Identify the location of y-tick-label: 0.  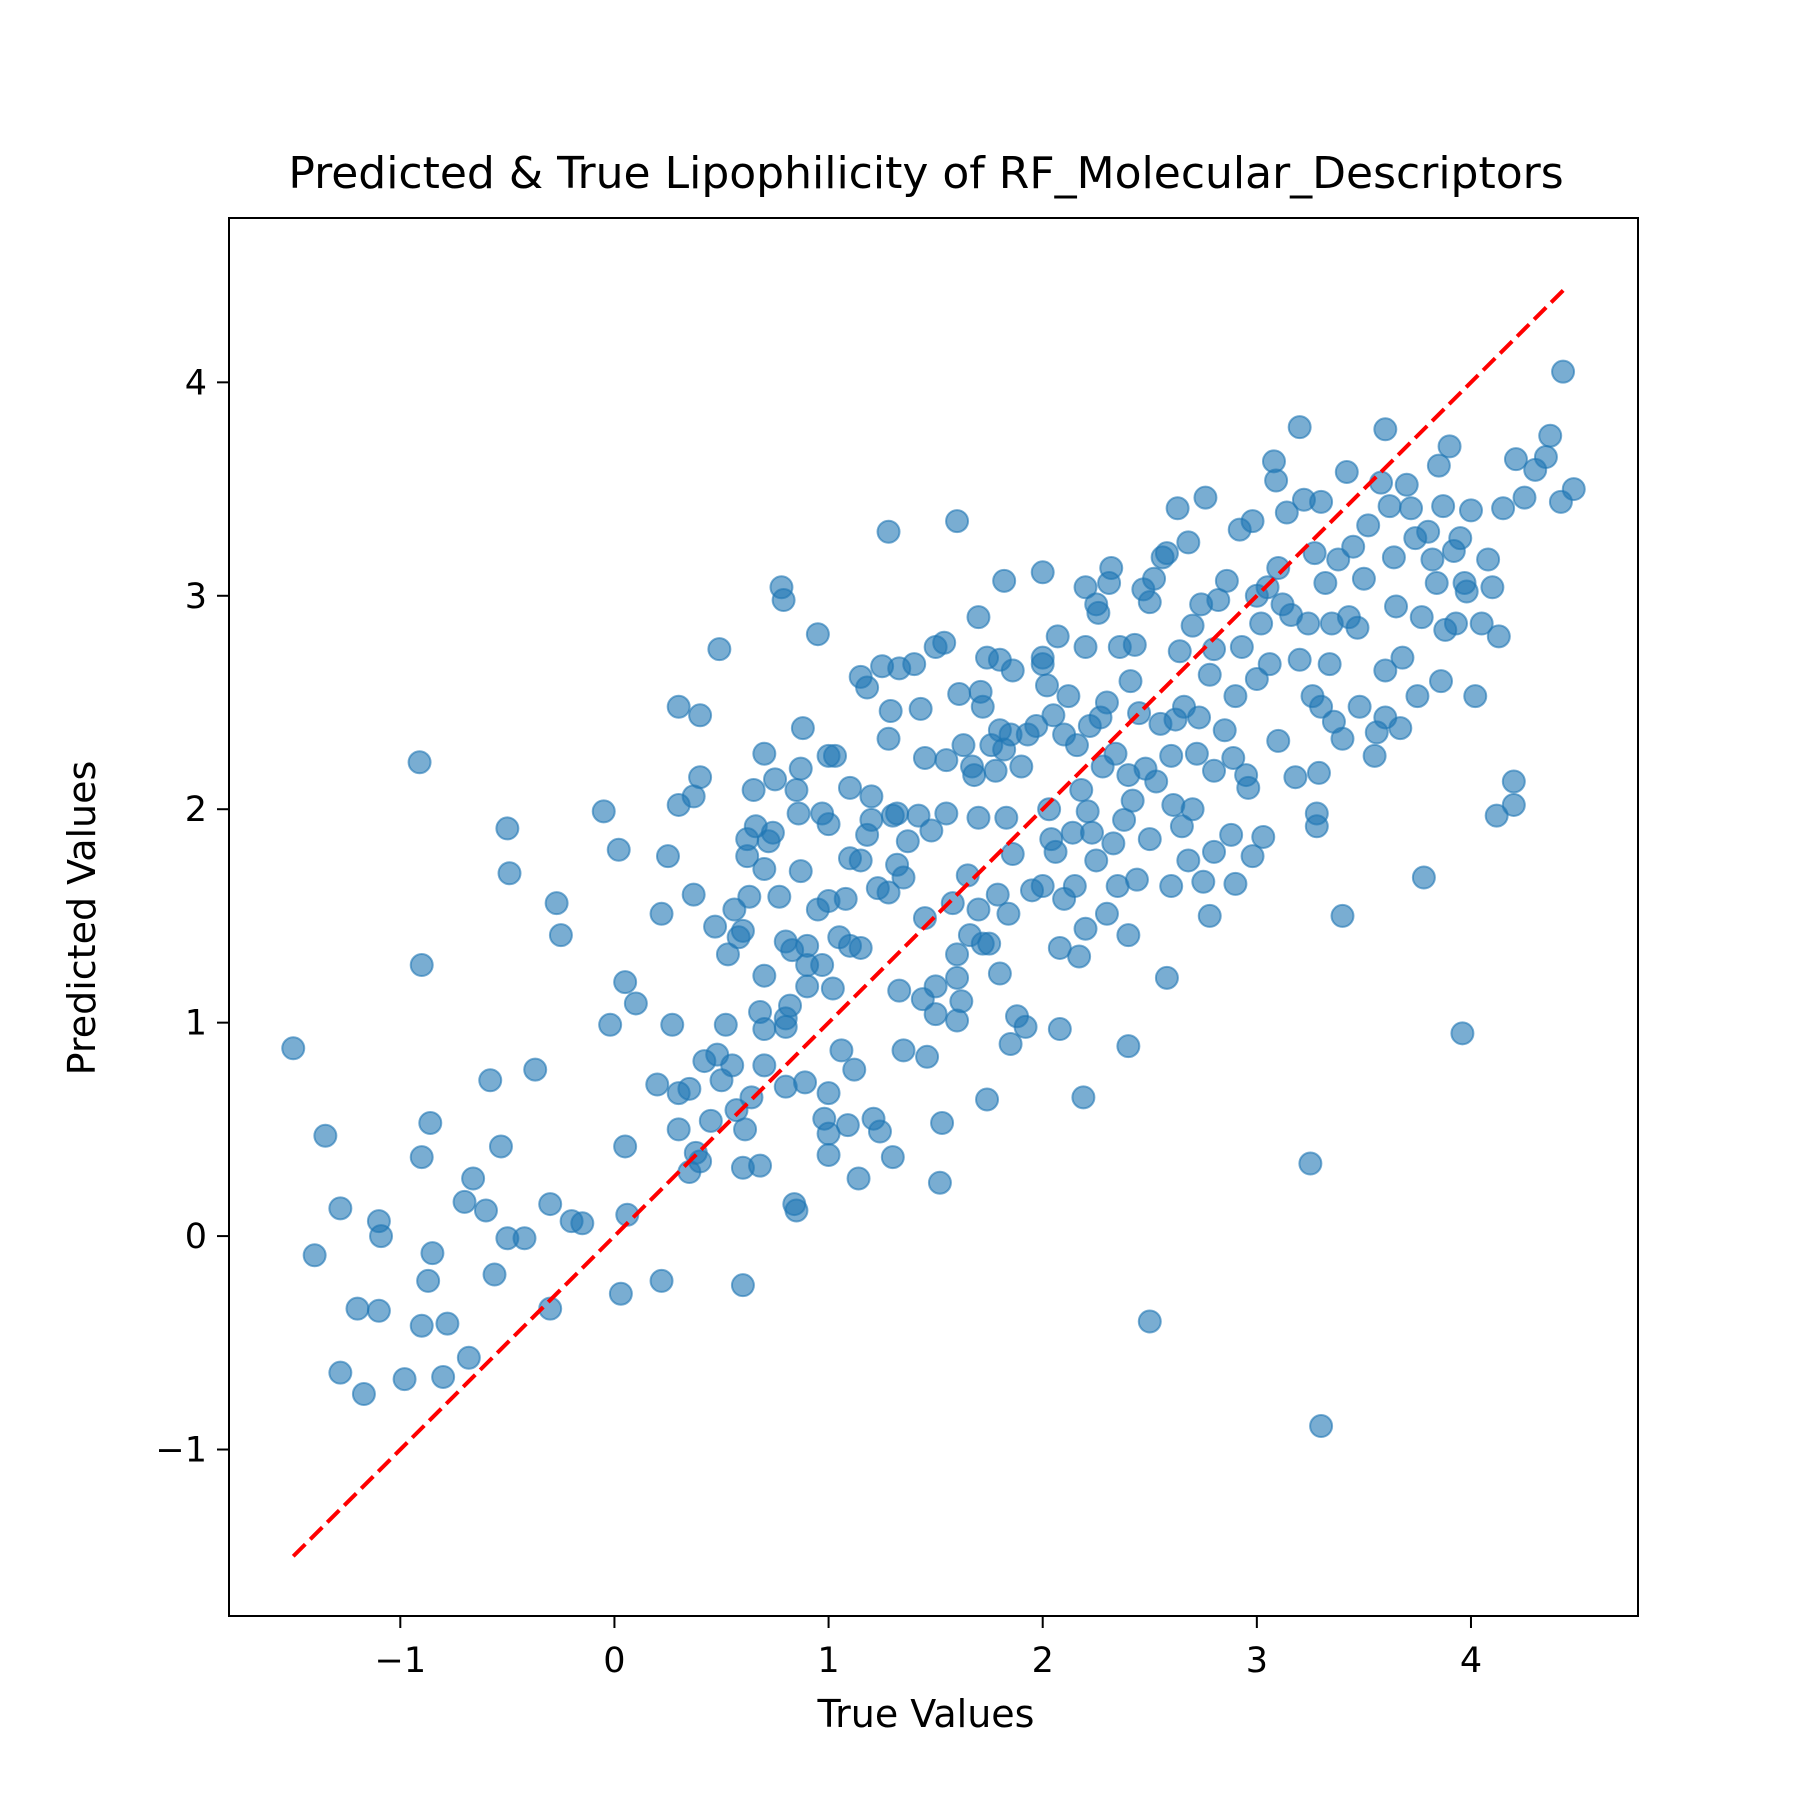
(196, 1237).